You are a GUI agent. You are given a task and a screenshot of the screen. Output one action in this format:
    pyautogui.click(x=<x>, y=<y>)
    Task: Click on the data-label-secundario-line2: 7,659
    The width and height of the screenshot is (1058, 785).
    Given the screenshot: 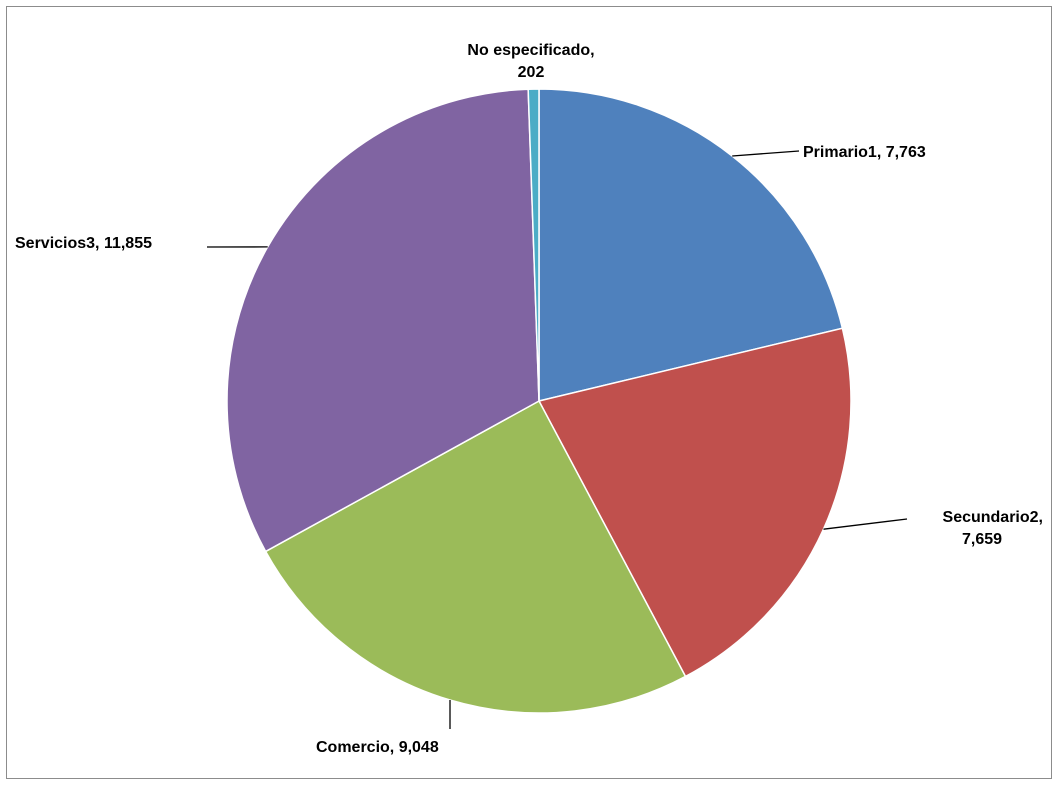 What is the action you would take?
    pyautogui.click(x=982, y=539)
    